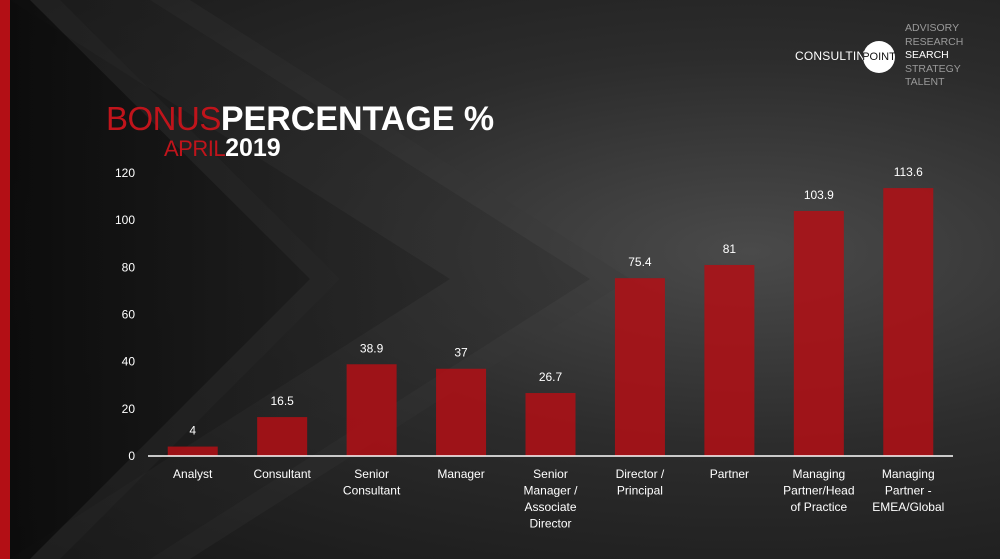  Describe the element at coordinates (195, 148) in the screenshot. I see `title-april: APRIL` at that location.